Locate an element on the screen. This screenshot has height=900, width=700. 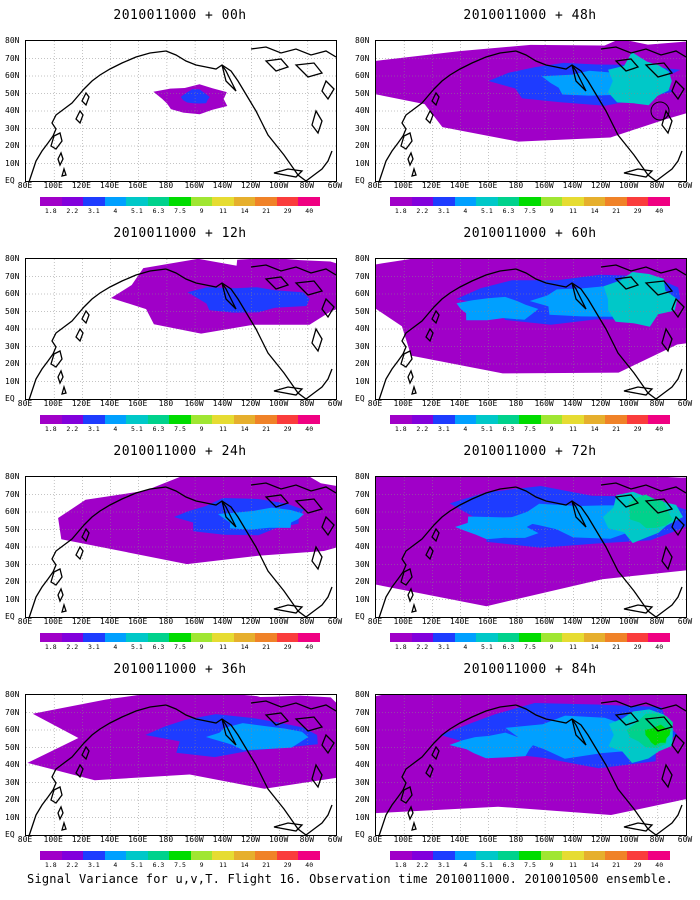
colorbar-tick-label: 7.5 is located at coordinates (530, 211).